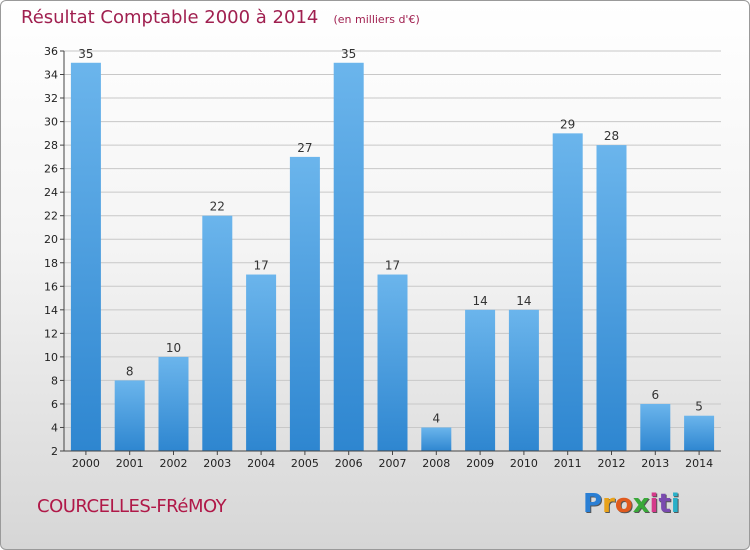 Image resolution: width=750 pixels, height=550 pixels. Describe the element at coordinates (129, 415) in the screenshot. I see `bar-2001` at that location.